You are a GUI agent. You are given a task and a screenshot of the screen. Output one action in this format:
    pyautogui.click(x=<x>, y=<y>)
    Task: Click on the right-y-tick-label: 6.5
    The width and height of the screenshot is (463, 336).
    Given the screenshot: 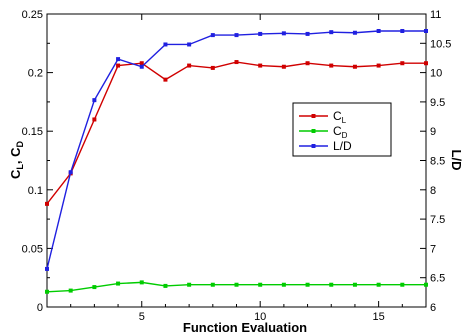 What is the action you would take?
    pyautogui.click(x=437, y=279)
    